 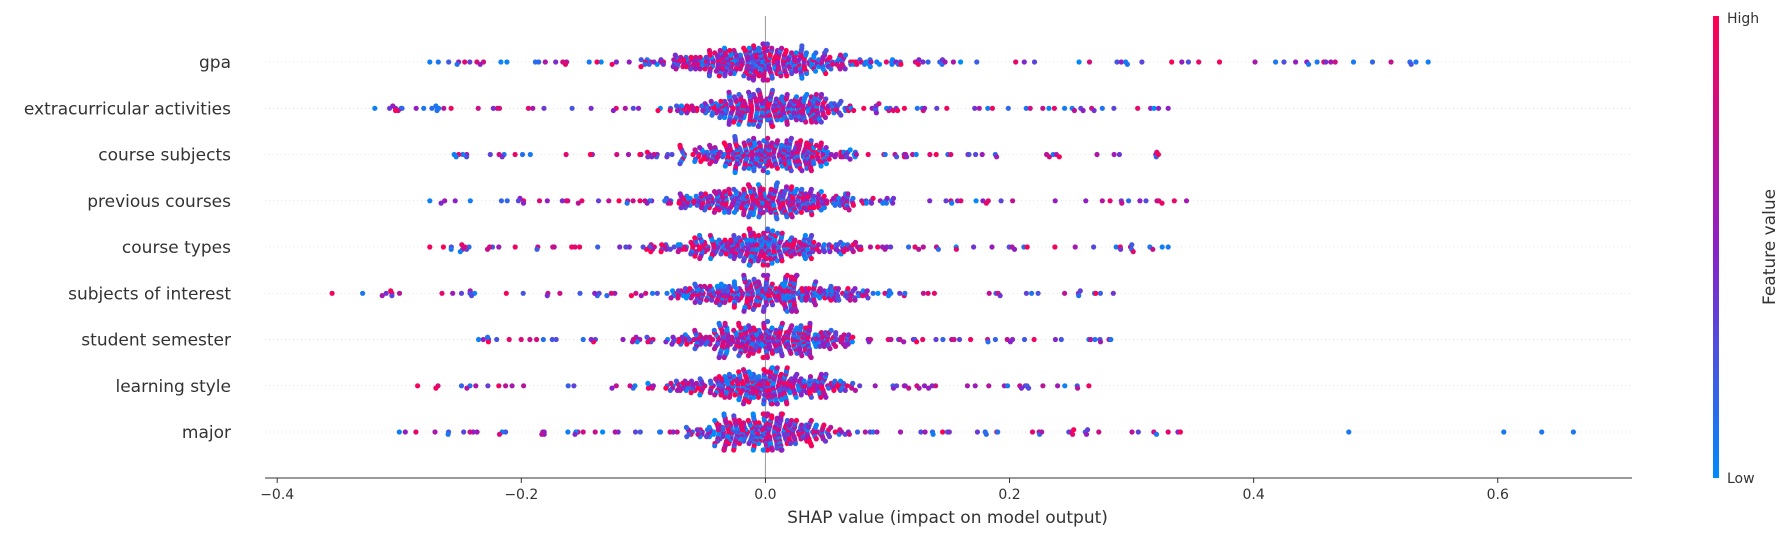 I want to click on x-axis-title: SHAP value (impact on model output), so click(x=947, y=518).